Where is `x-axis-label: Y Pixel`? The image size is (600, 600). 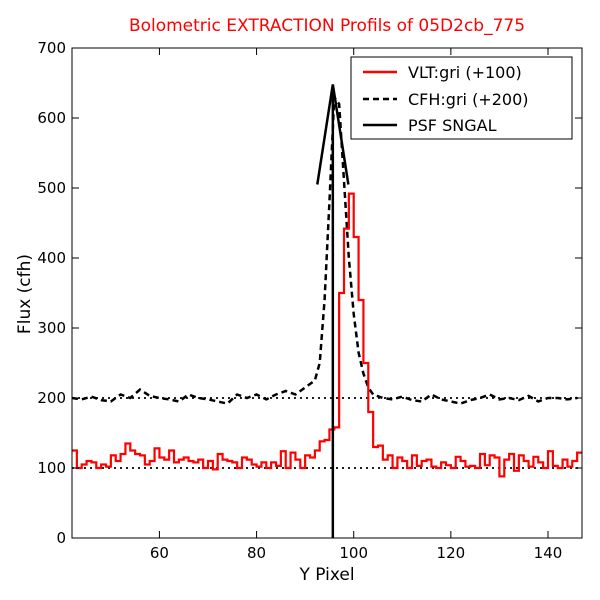
x-axis-label: Y Pixel is located at coordinates (326, 575).